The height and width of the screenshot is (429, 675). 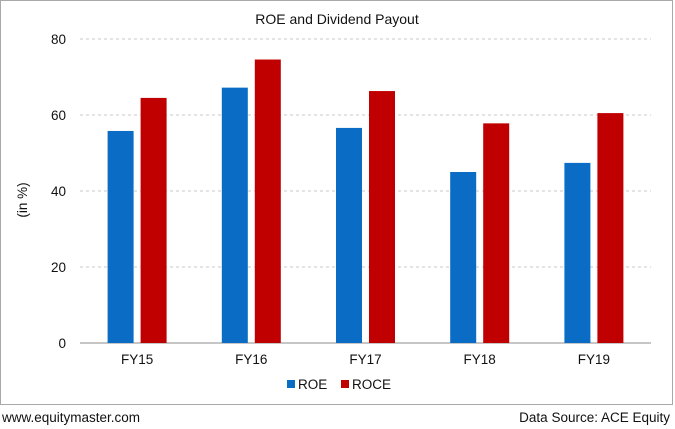 I want to click on y-axis-label: (in %), so click(x=22, y=199).